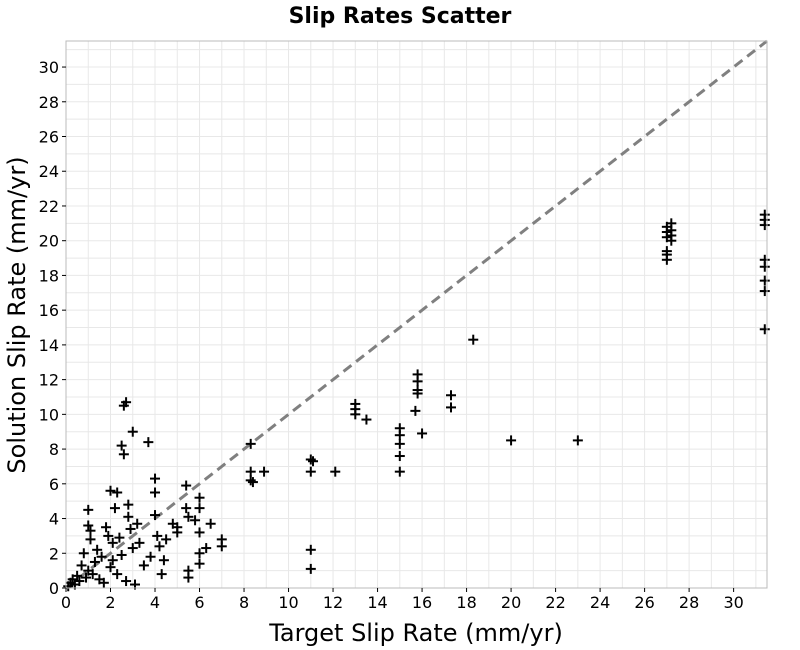  Describe the element at coordinates (17, 314) in the screenshot. I see `y-axis-label: Solution Slip Rate (mm/yr)` at that location.